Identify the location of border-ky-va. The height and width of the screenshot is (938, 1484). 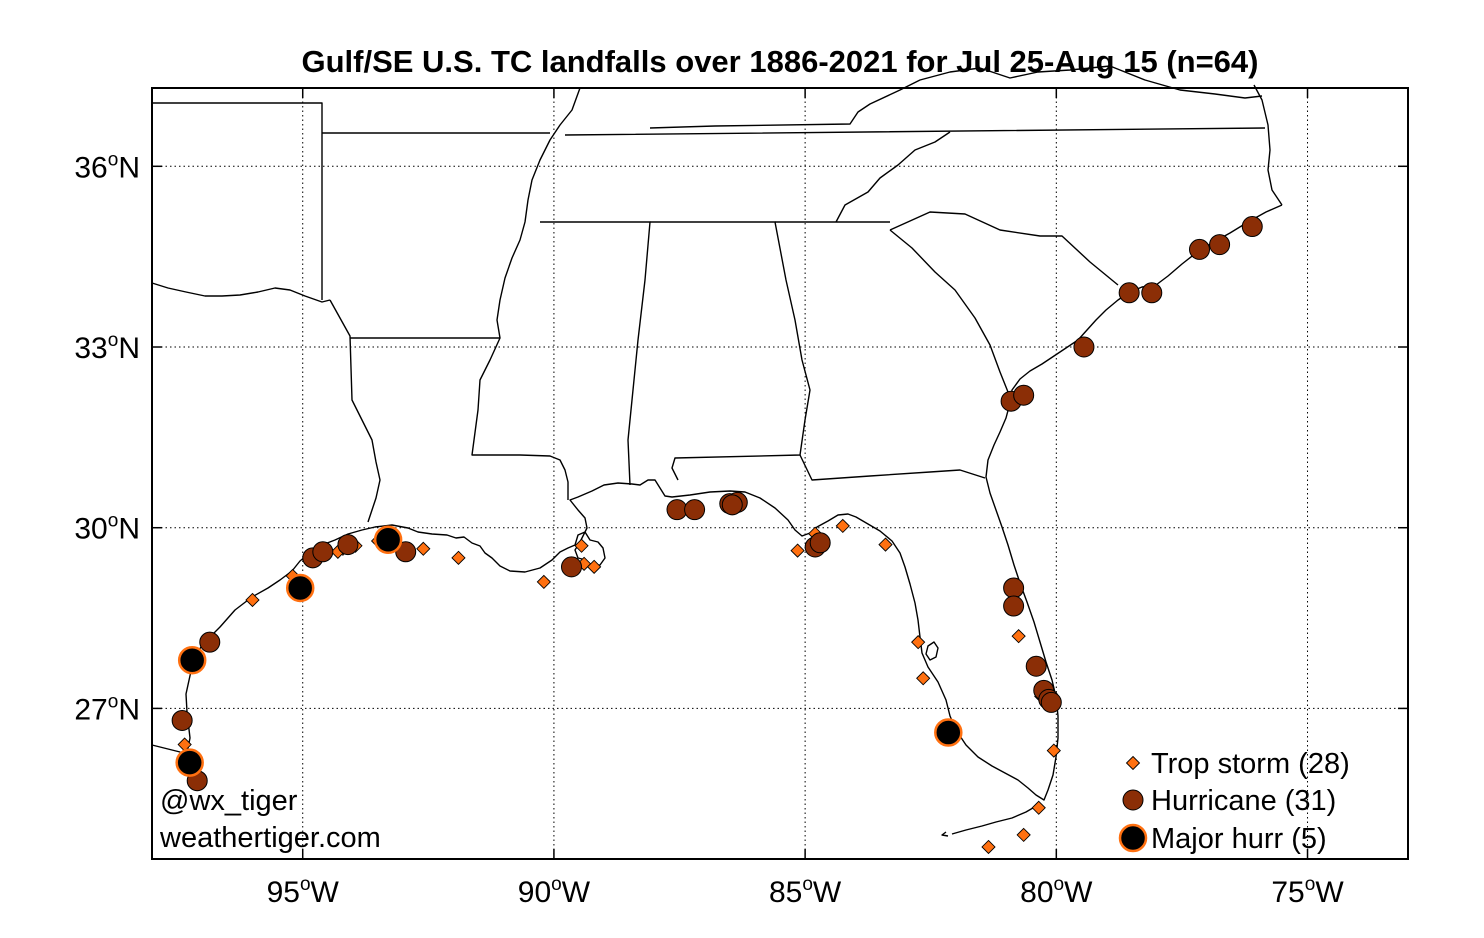
(956, 97).